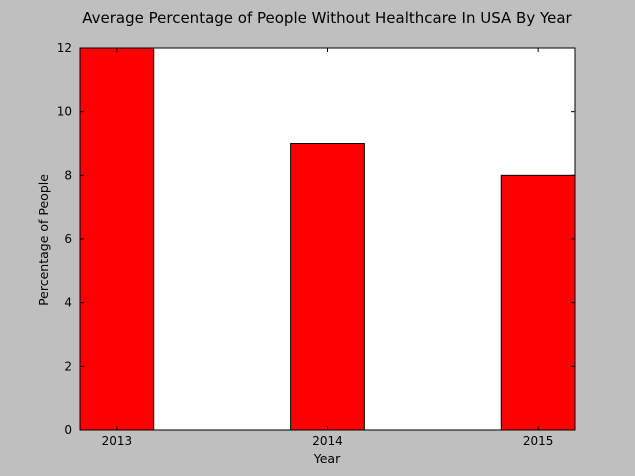 Image resolution: width=635 pixels, height=476 pixels. I want to click on x-tick-label: 2014, so click(327, 441).